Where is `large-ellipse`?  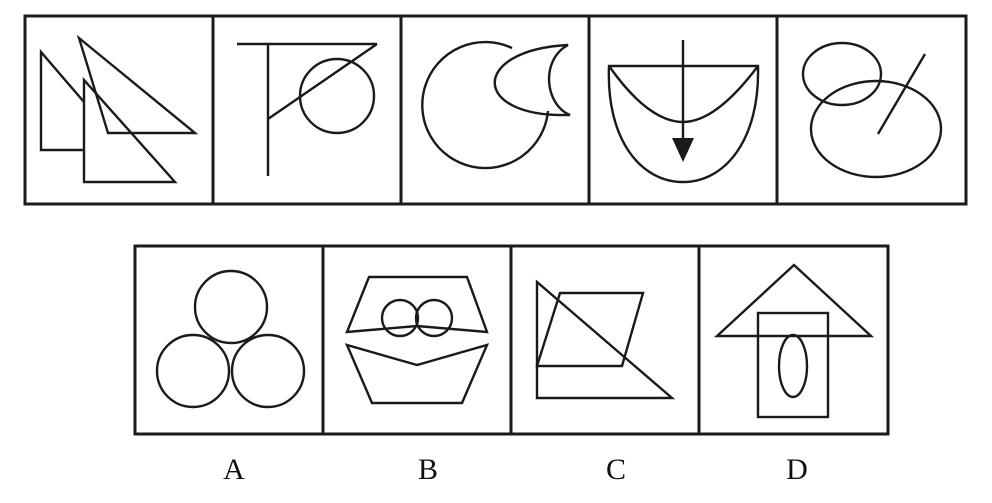
large-ellipse is located at coordinates (876, 129).